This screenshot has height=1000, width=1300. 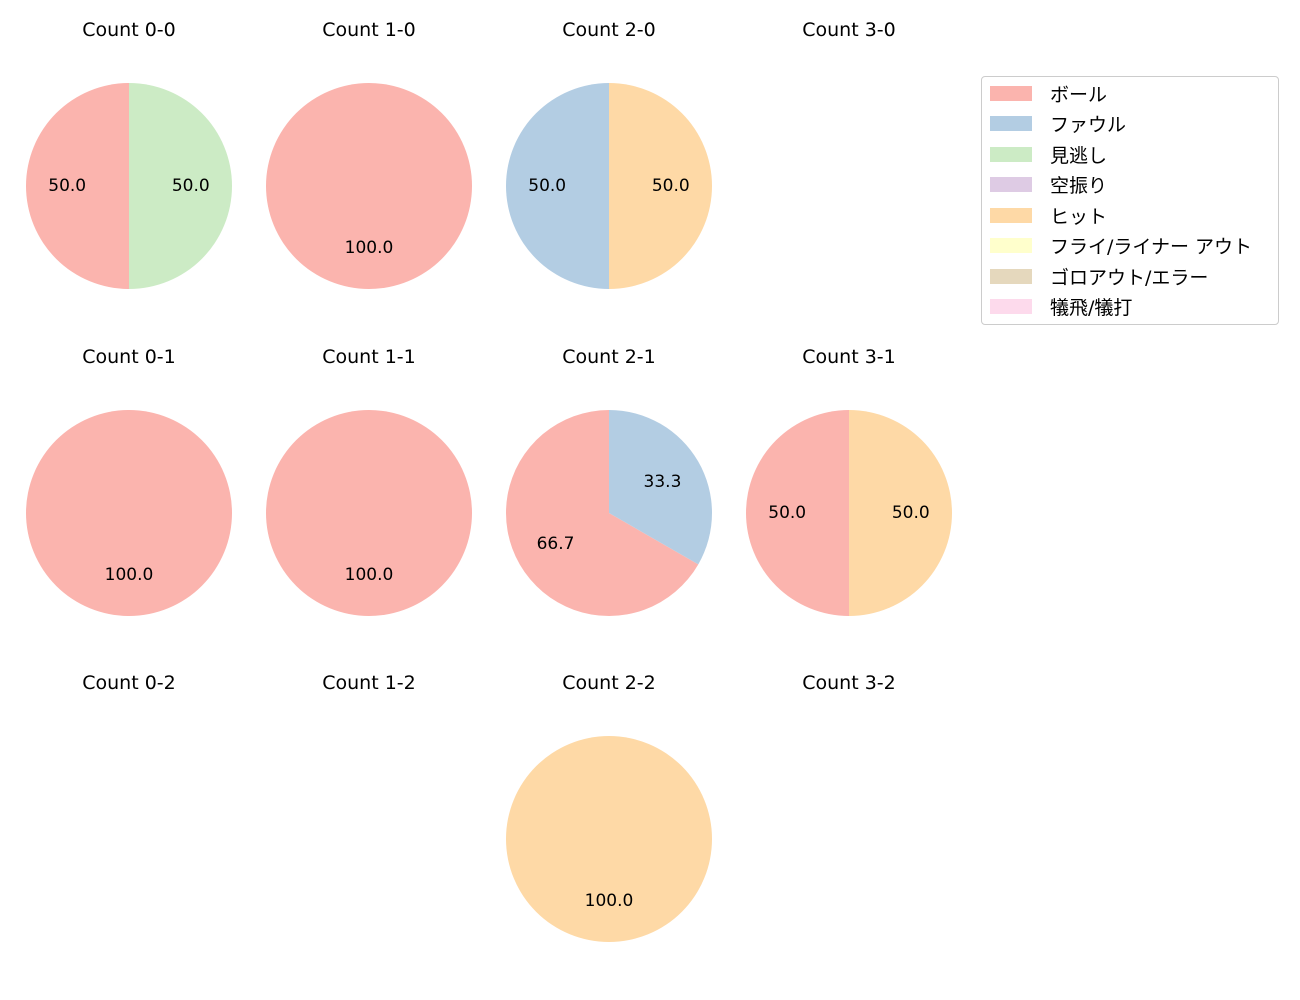 I want to click on legend-item: ヒット, so click(x=1048, y=216).